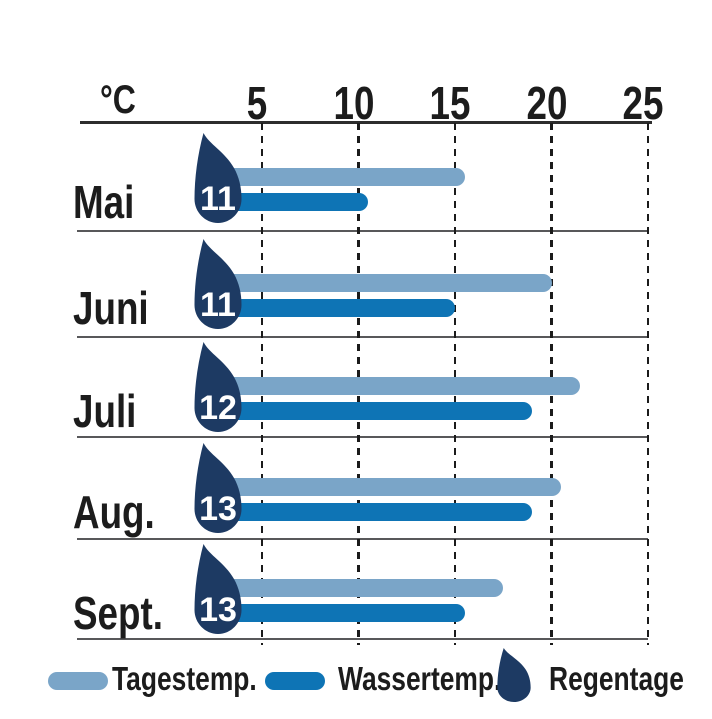 The width and height of the screenshot is (712, 719). Describe the element at coordinates (114, 512) in the screenshot. I see `month-label: Aug.` at that location.